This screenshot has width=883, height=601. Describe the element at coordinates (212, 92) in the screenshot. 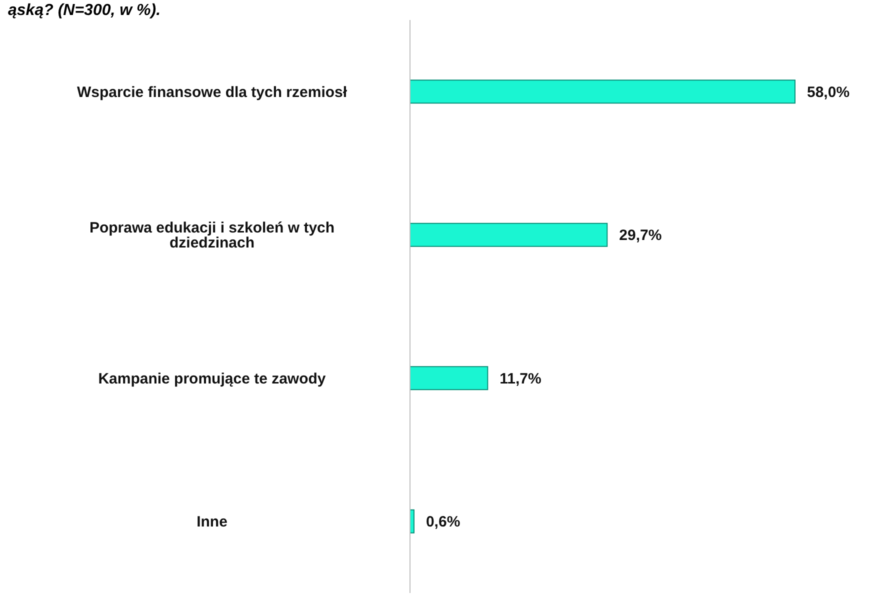

I see `y-tick-label: Wsparcie finansowe dla tych rzemiosł` at that location.